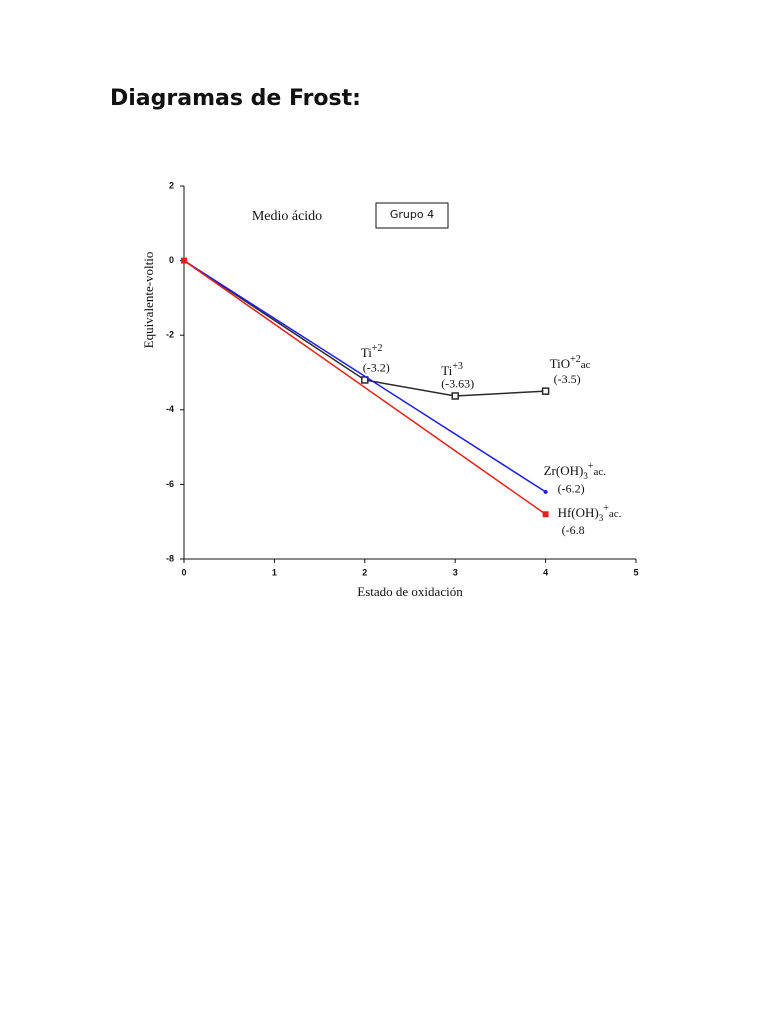  What do you see at coordinates (364, 572) in the screenshot?
I see `x-tick-label: 2` at bounding box center [364, 572].